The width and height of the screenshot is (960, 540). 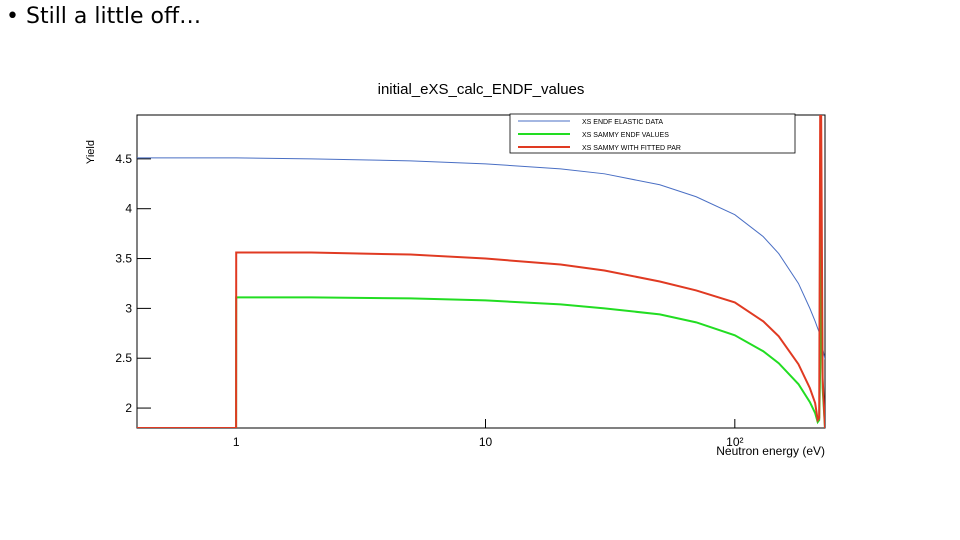 I want to click on legend-label: XS ENDF ELASTIC DATA, so click(x=622, y=122).